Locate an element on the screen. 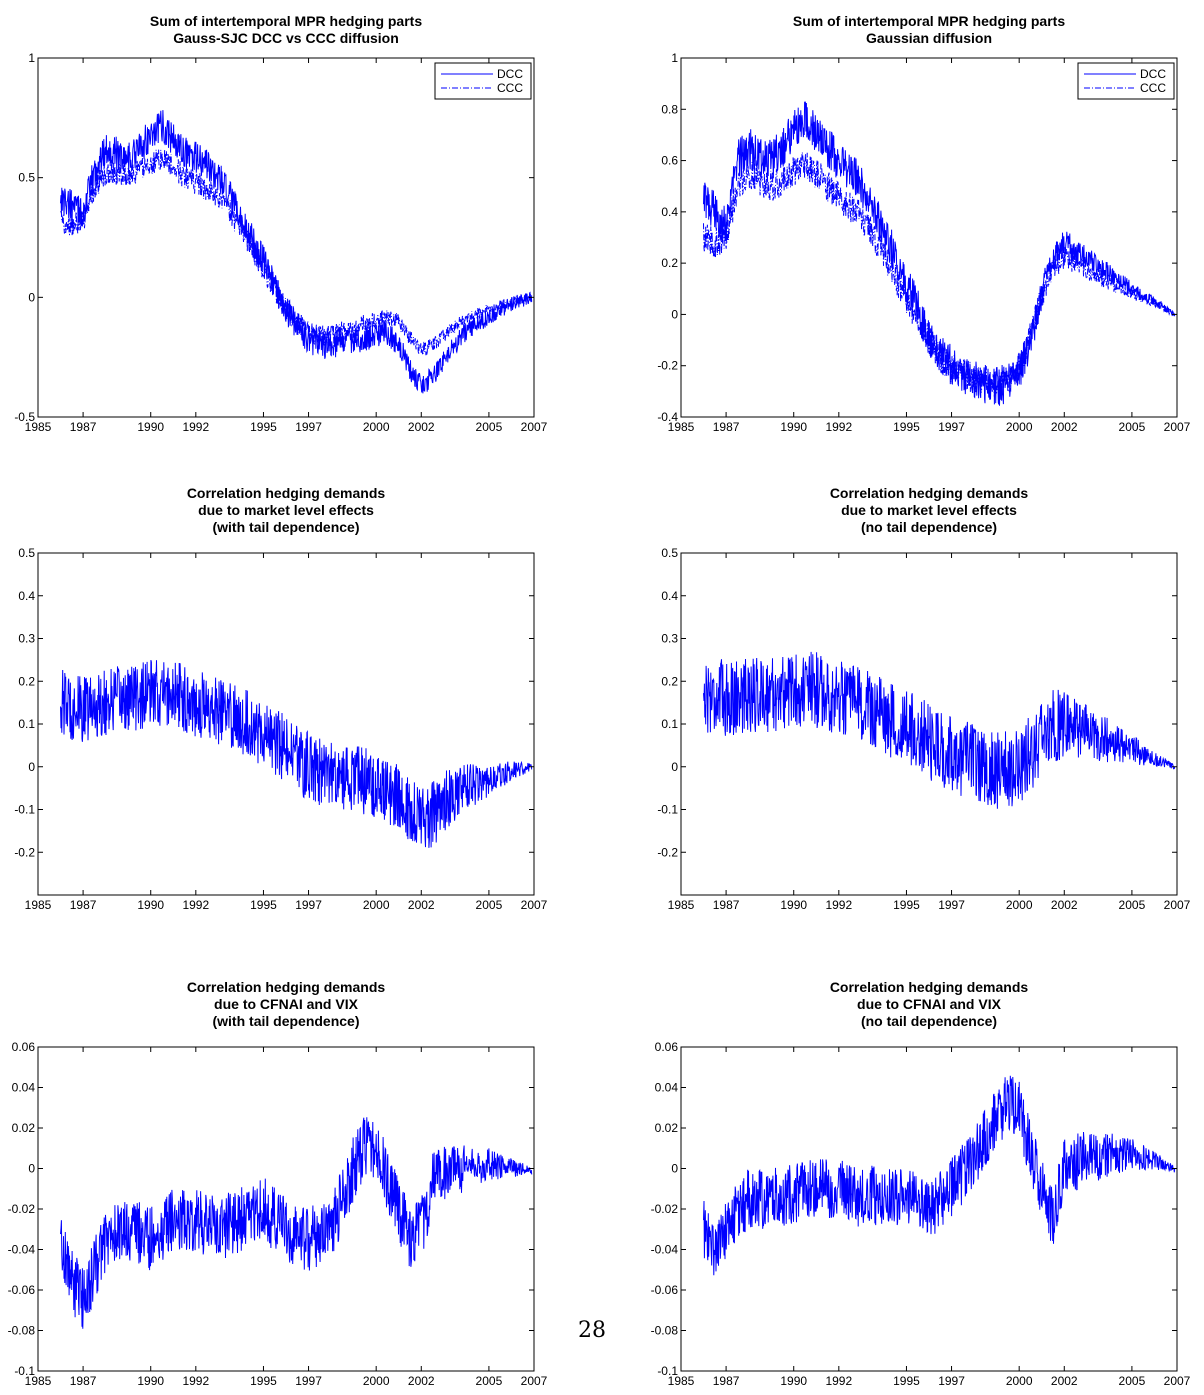  y-tick-label: 0.6 is located at coordinates (669, 161).